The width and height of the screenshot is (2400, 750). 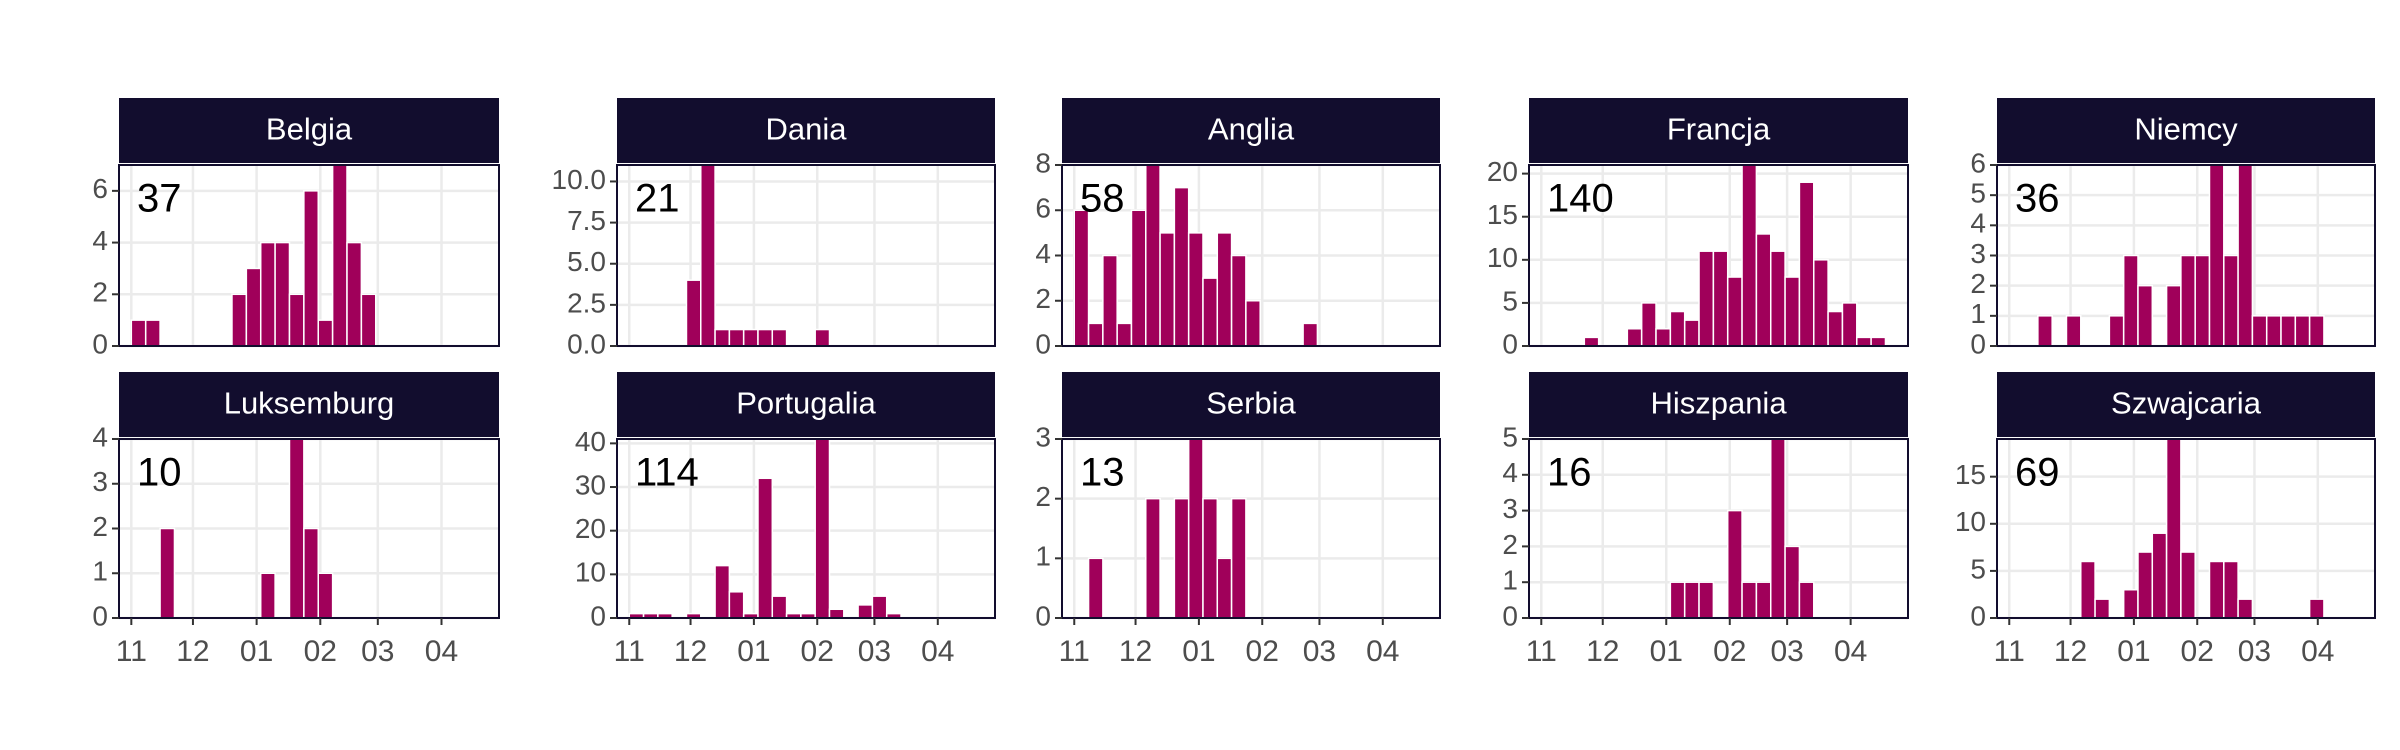 What do you see at coordinates (586, 343) in the screenshot?
I see `y-tick-label: 0.0` at bounding box center [586, 343].